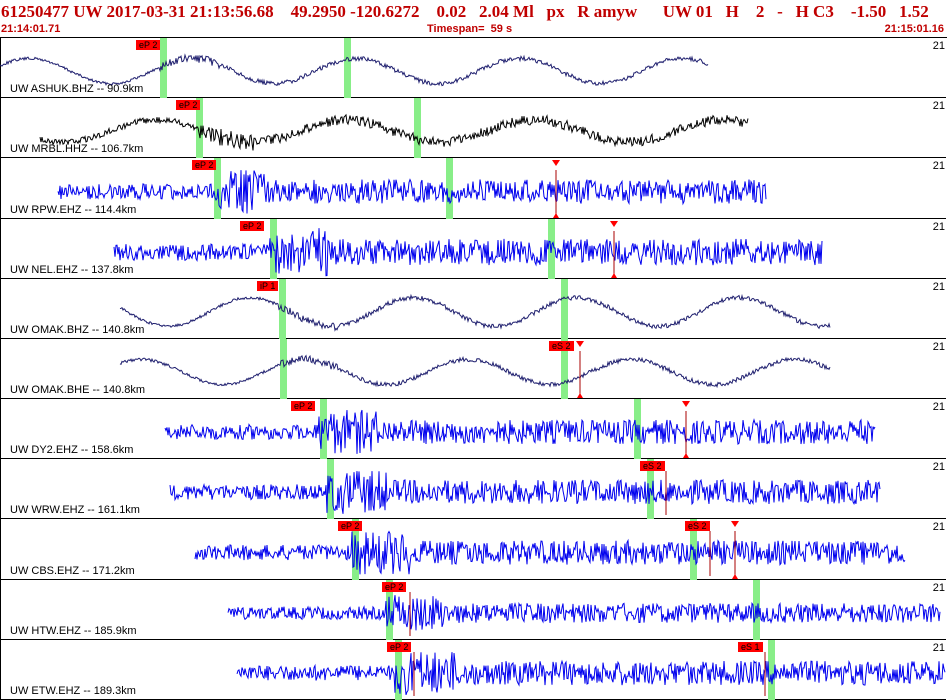 The height and width of the screenshot is (700, 947). I want to click on station-channel-label: UW OMAK.BHE -- 140.8km, so click(77, 390).